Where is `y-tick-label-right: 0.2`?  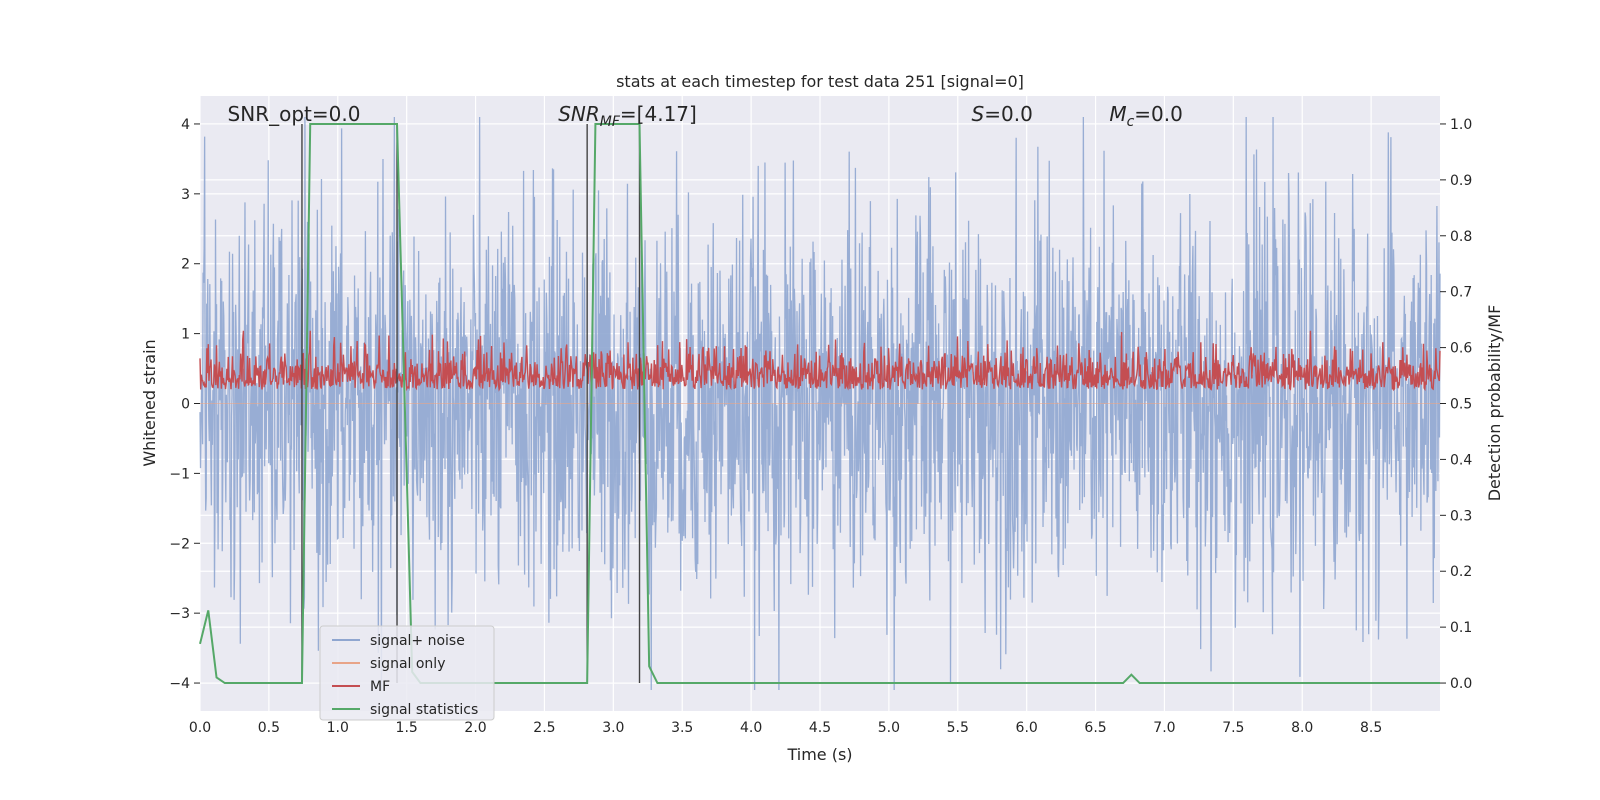 y-tick-label-right: 0.2 is located at coordinates (1461, 572).